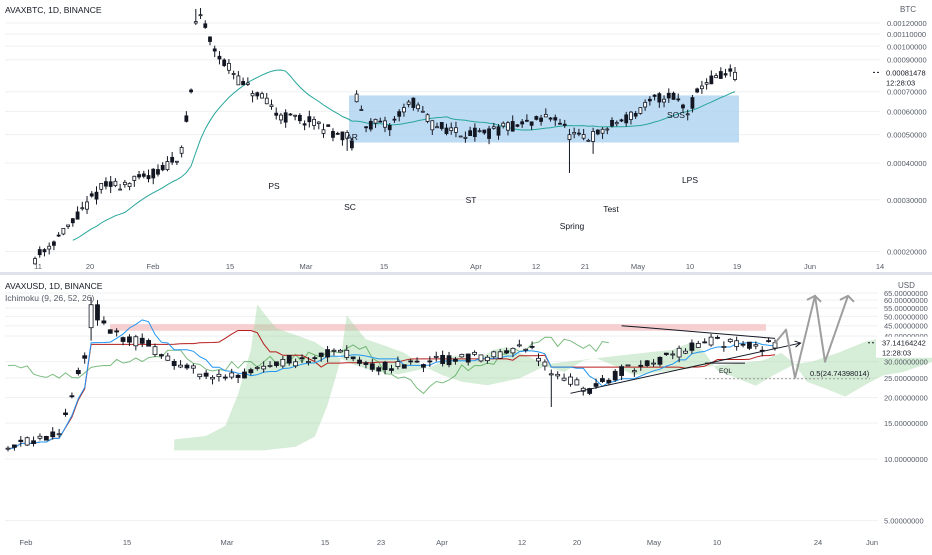 The image size is (932, 555). Describe the element at coordinates (572, 226) in the screenshot. I see `annotation-spring: Spring` at that location.